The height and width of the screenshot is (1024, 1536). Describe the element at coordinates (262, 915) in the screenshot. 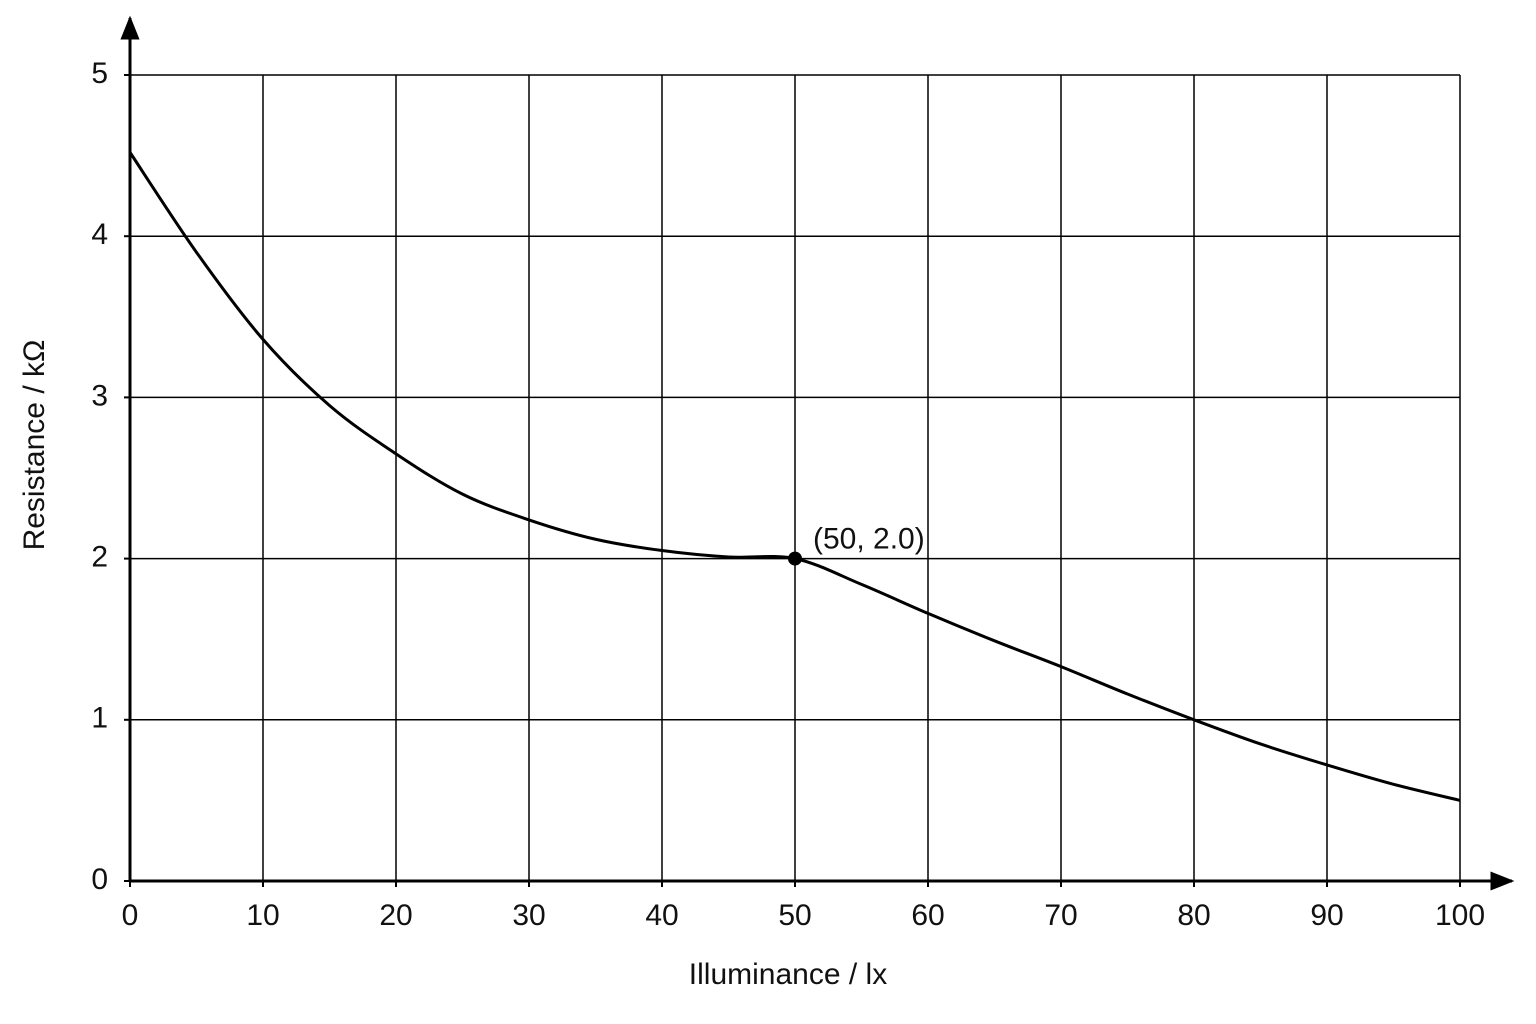

I see `x-tick-label: 10` at that location.